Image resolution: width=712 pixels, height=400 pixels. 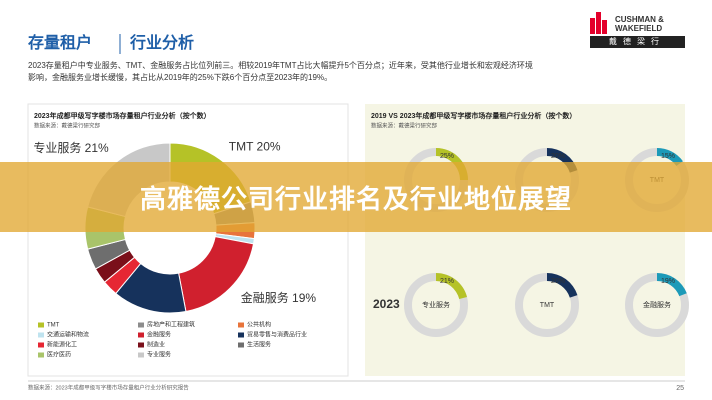 What do you see at coordinates (71, 147) in the screenshot?
I see `data-label: 专业服务 21%` at bounding box center [71, 147].